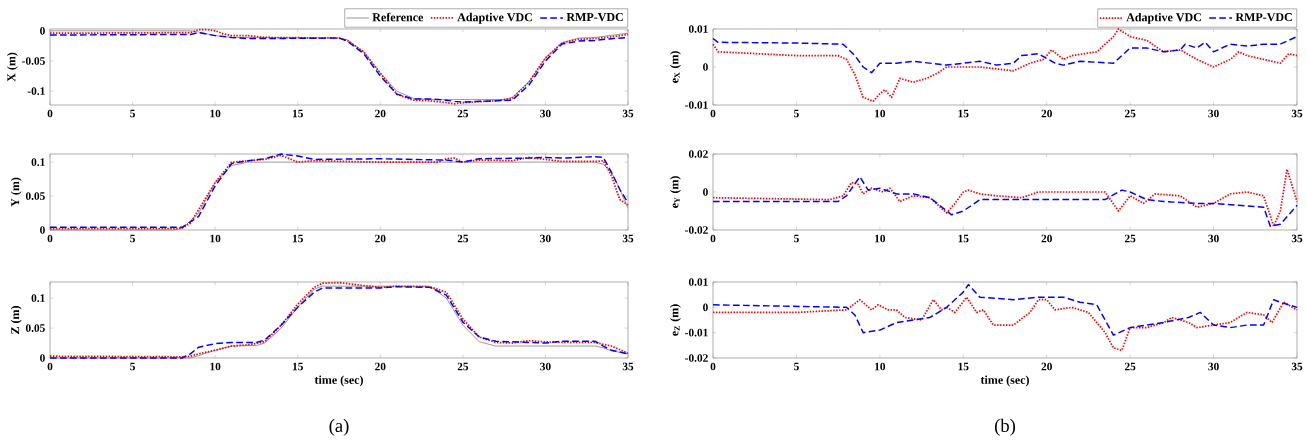 The width and height of the screenshot is (1307, 444). Describe the element at coordinates (12, 67) in the screenshot. I see `y-axis-title: X (m)` at that location.